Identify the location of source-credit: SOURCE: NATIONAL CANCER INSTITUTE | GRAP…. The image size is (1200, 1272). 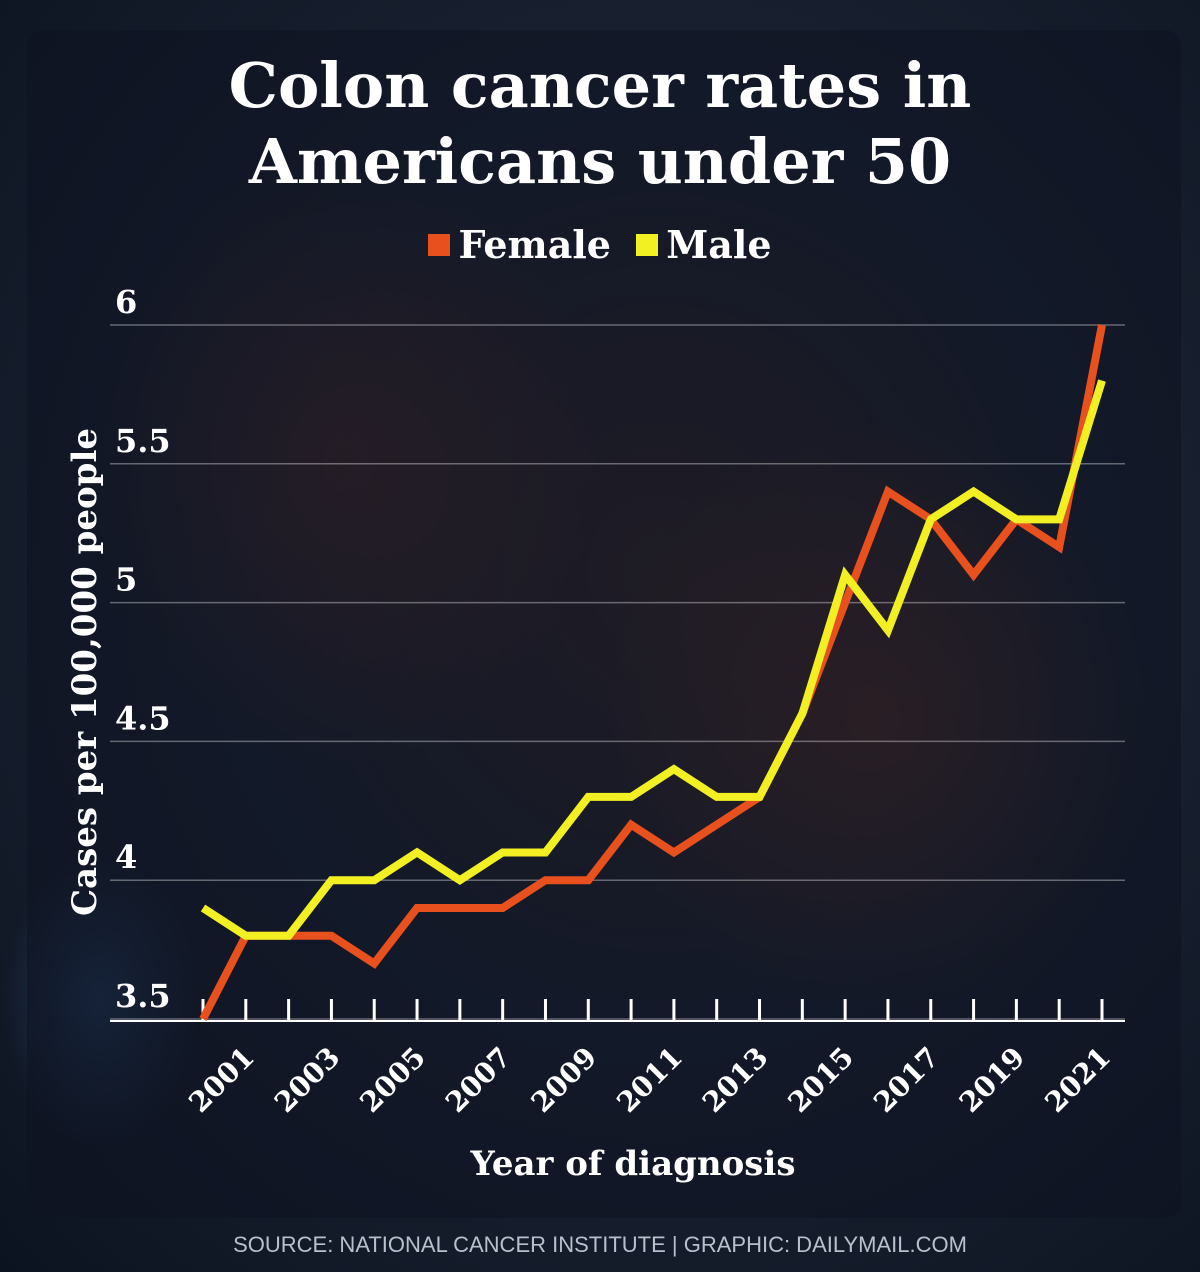
(600, 1244).